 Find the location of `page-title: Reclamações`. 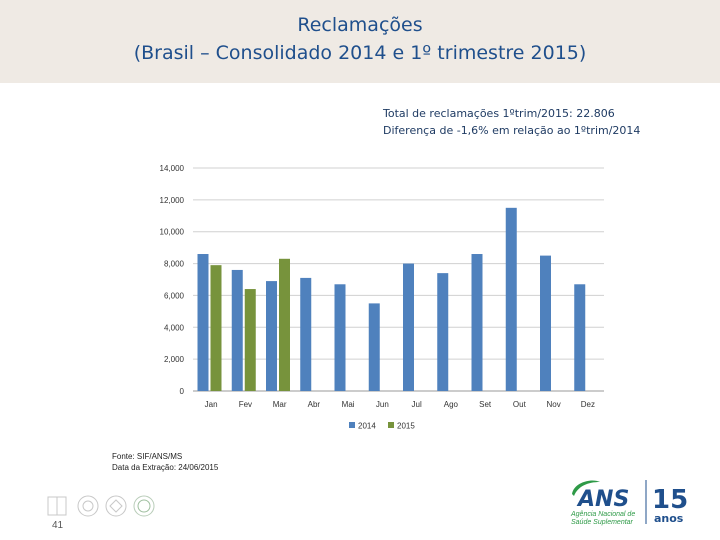

page-title: Reclamações is located at coordinates (360, 25).